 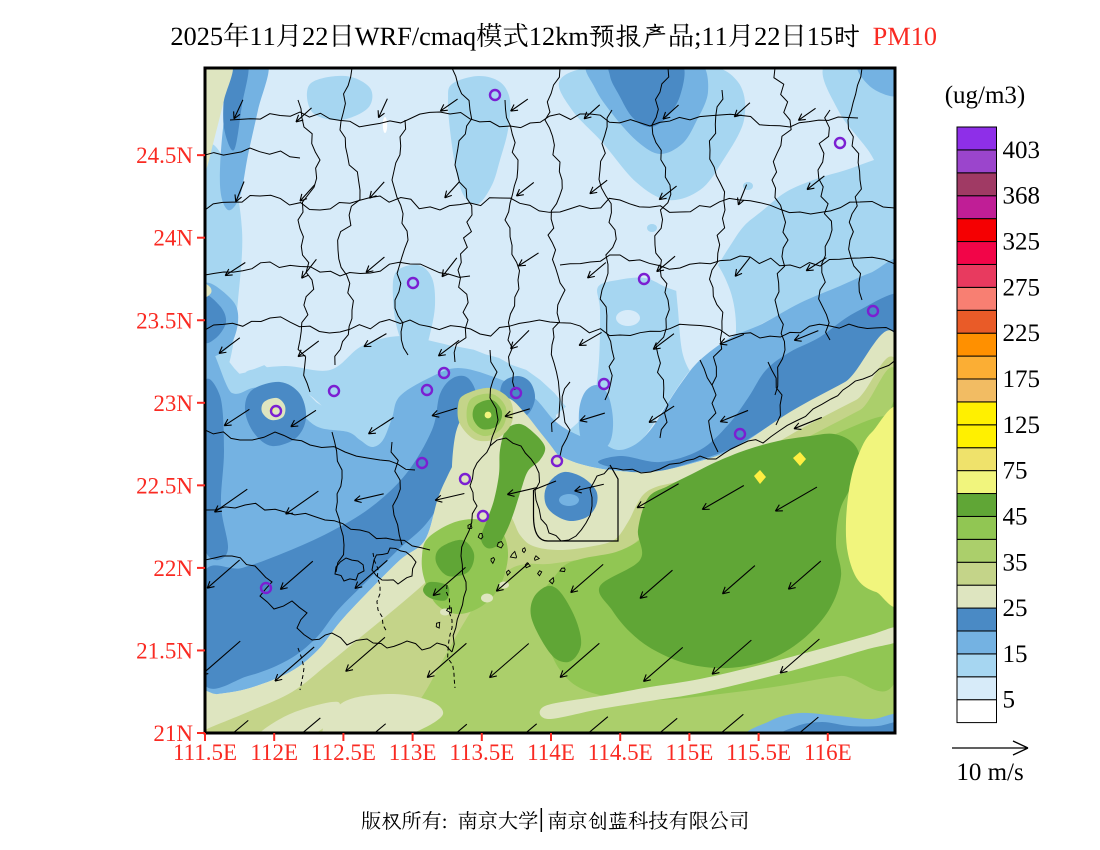 I want to click on svg-text: 75, so click(x=1015, y=471).